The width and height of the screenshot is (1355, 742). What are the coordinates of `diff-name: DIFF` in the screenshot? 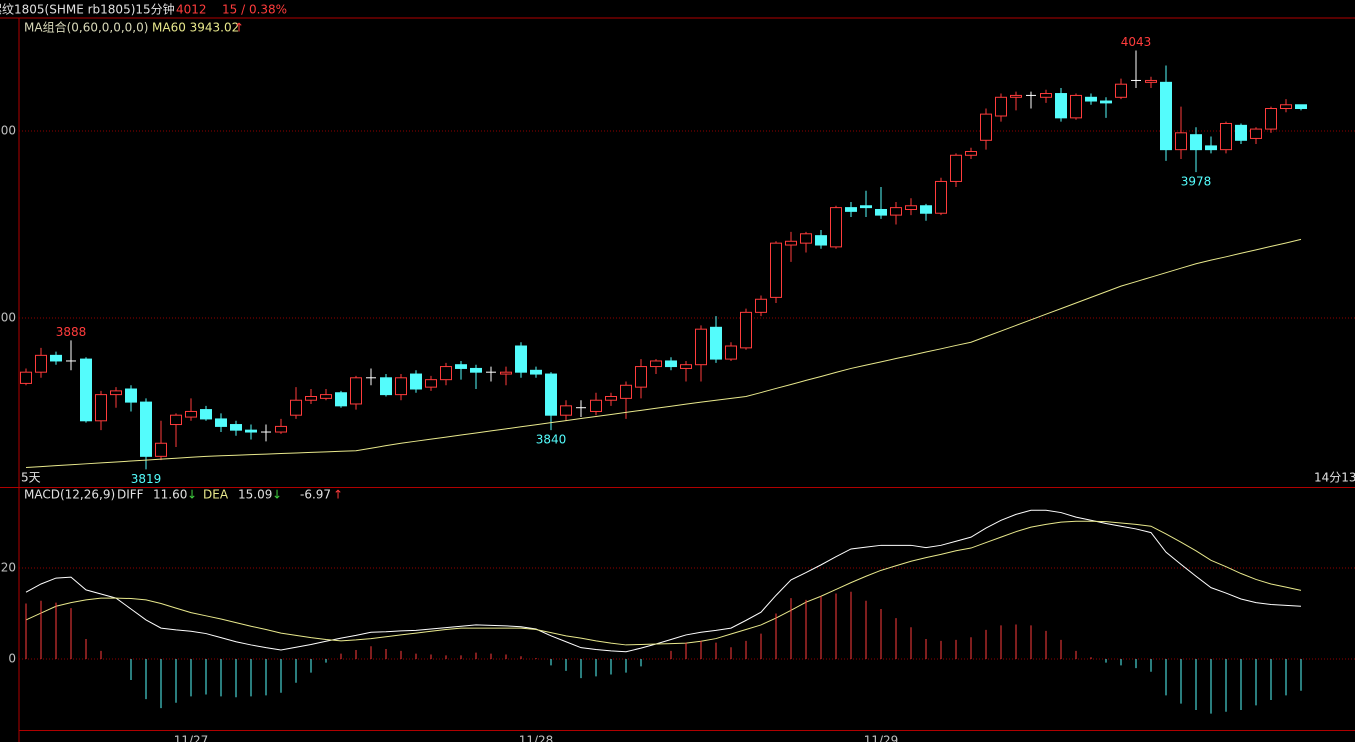 It's located at (130, 495).